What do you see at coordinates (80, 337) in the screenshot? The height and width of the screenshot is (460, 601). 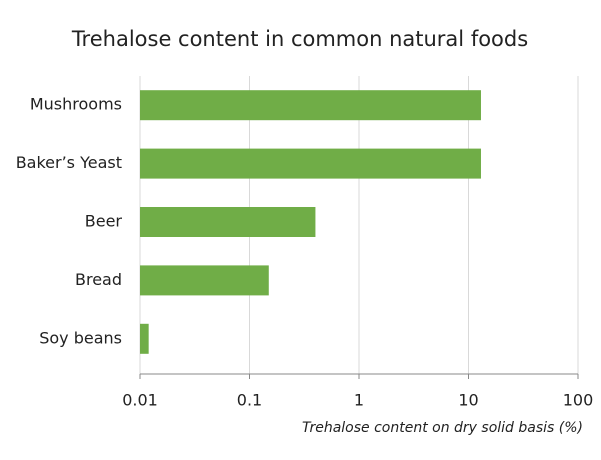 I see `y-tick-label: Soy beans` at bounding box center [80, 337].